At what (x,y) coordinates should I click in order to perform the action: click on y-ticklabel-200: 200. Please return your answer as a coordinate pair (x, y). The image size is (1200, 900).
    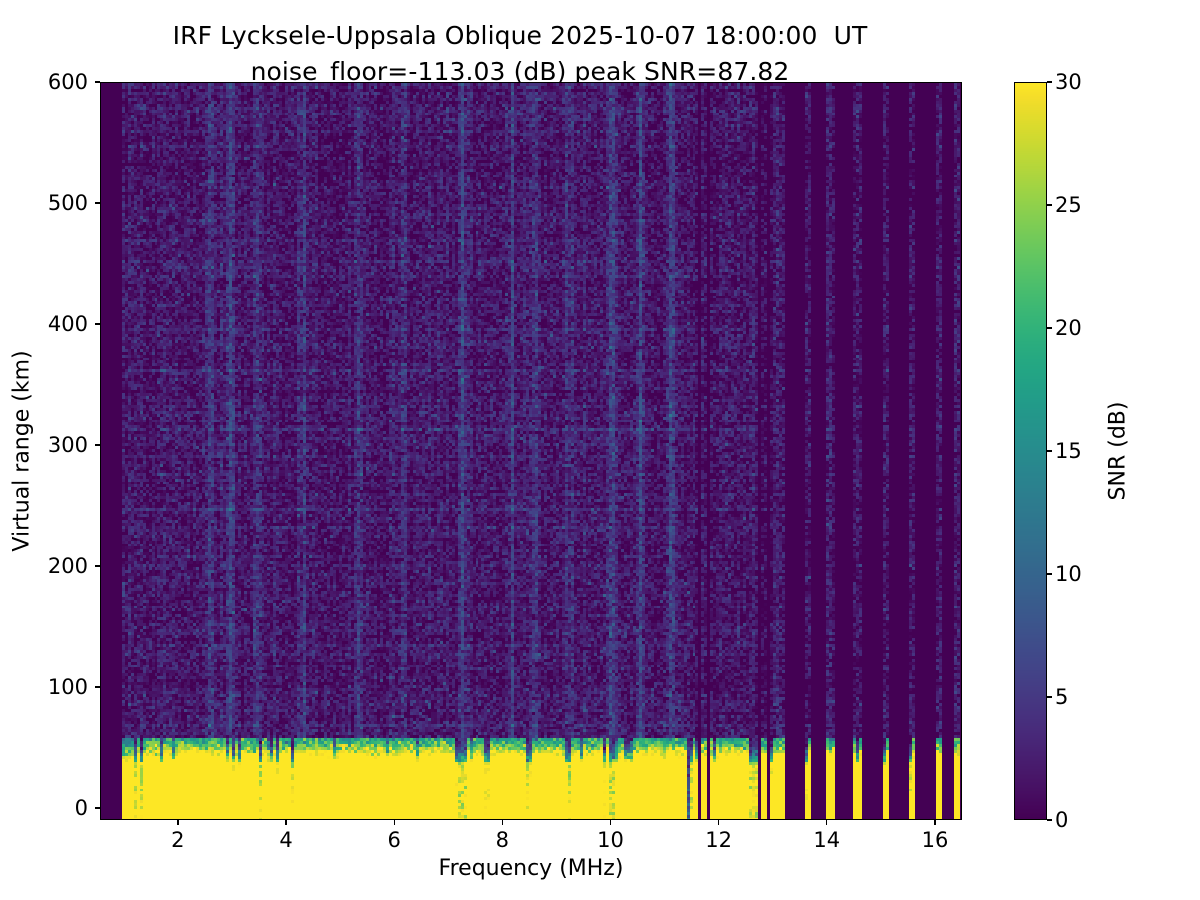
    Looking at the image, I should click on (67, 565).